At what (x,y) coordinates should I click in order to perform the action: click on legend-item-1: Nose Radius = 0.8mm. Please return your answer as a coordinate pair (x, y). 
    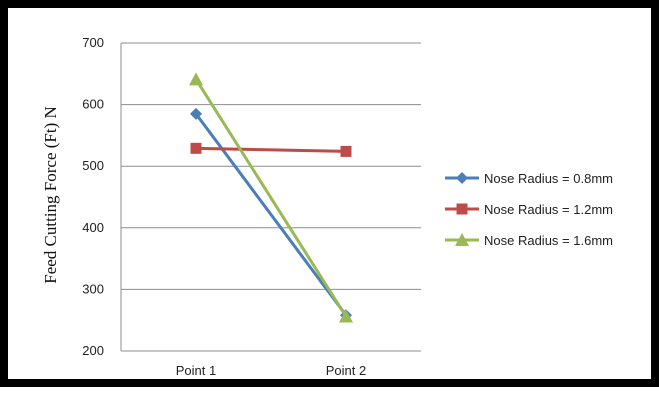
    Looking at the image, I should click on (529, 178).